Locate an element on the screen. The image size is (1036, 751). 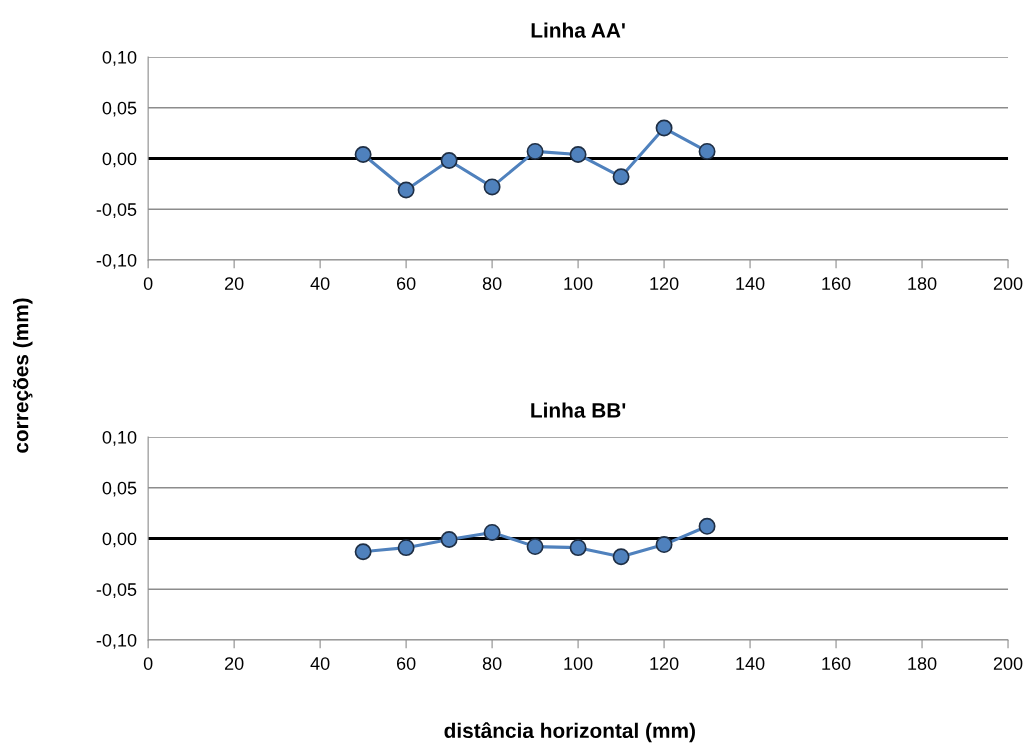
y-axis-title: correções (mm) is located at coordinates (23, 375).